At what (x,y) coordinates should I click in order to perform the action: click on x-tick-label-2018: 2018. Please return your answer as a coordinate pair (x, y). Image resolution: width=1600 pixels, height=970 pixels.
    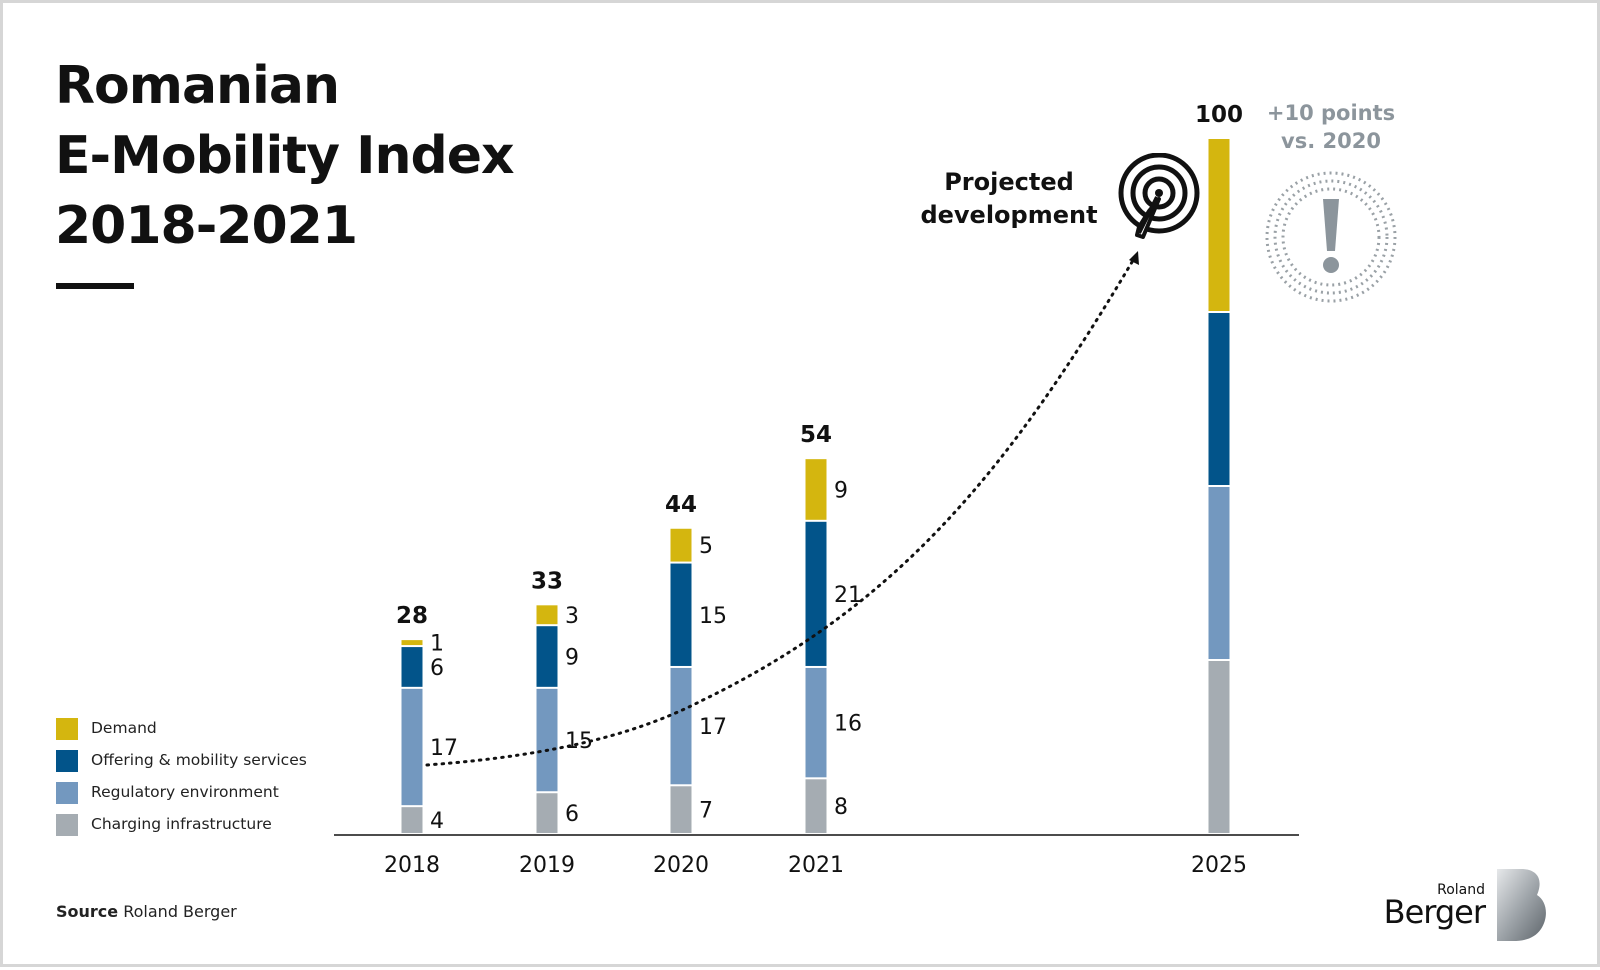
    Looking at the image, I should click on (412, 865).